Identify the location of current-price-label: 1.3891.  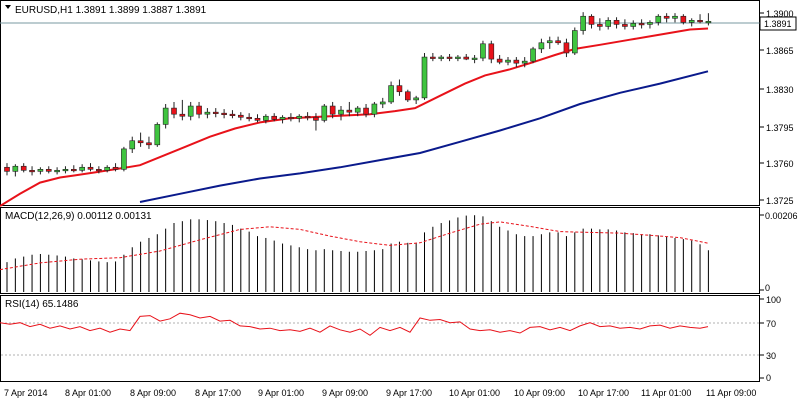
(778, 24).